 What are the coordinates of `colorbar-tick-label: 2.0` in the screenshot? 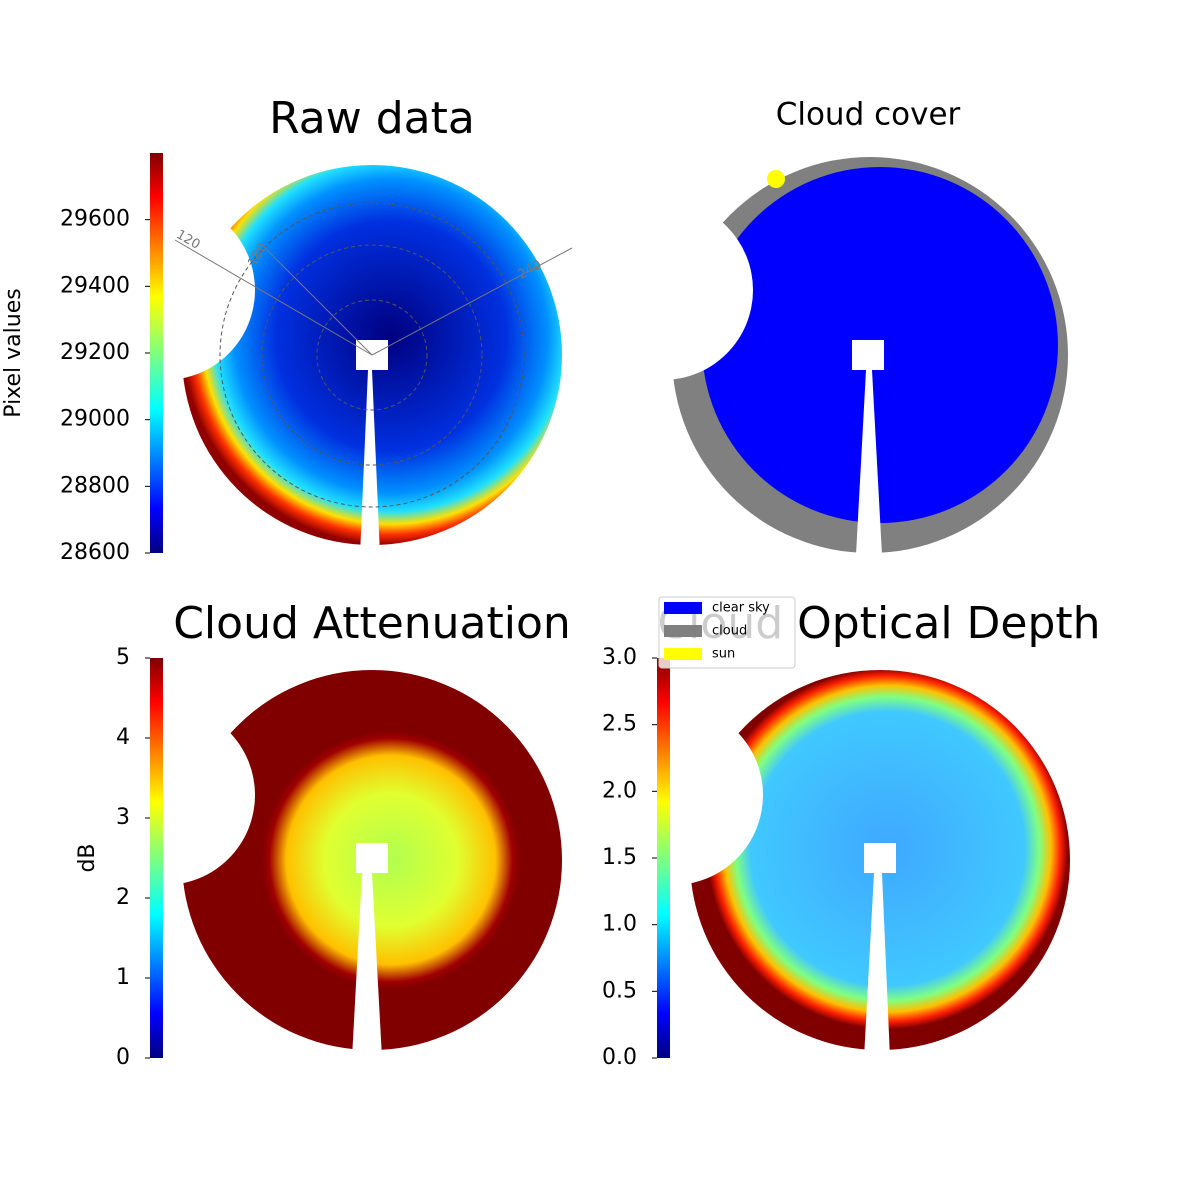 It's located at (619, 790).